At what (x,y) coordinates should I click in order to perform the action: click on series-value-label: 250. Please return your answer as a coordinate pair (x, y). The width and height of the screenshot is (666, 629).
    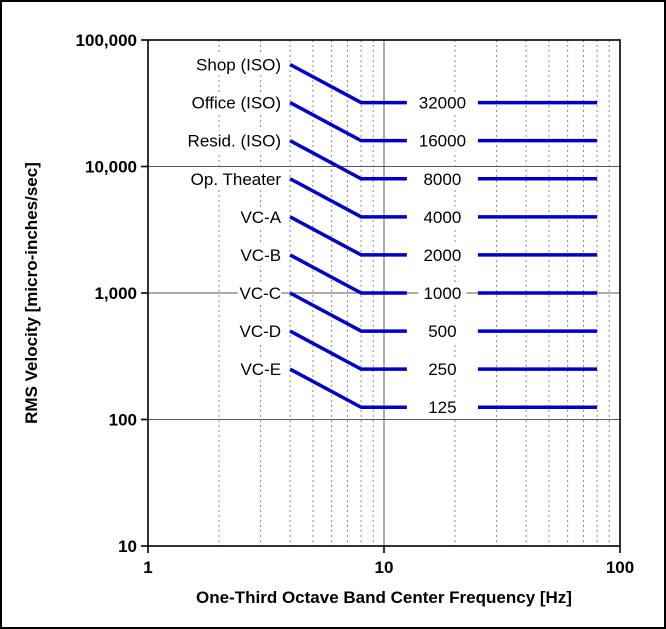
    Looking at the image, I should click on (442, 369).